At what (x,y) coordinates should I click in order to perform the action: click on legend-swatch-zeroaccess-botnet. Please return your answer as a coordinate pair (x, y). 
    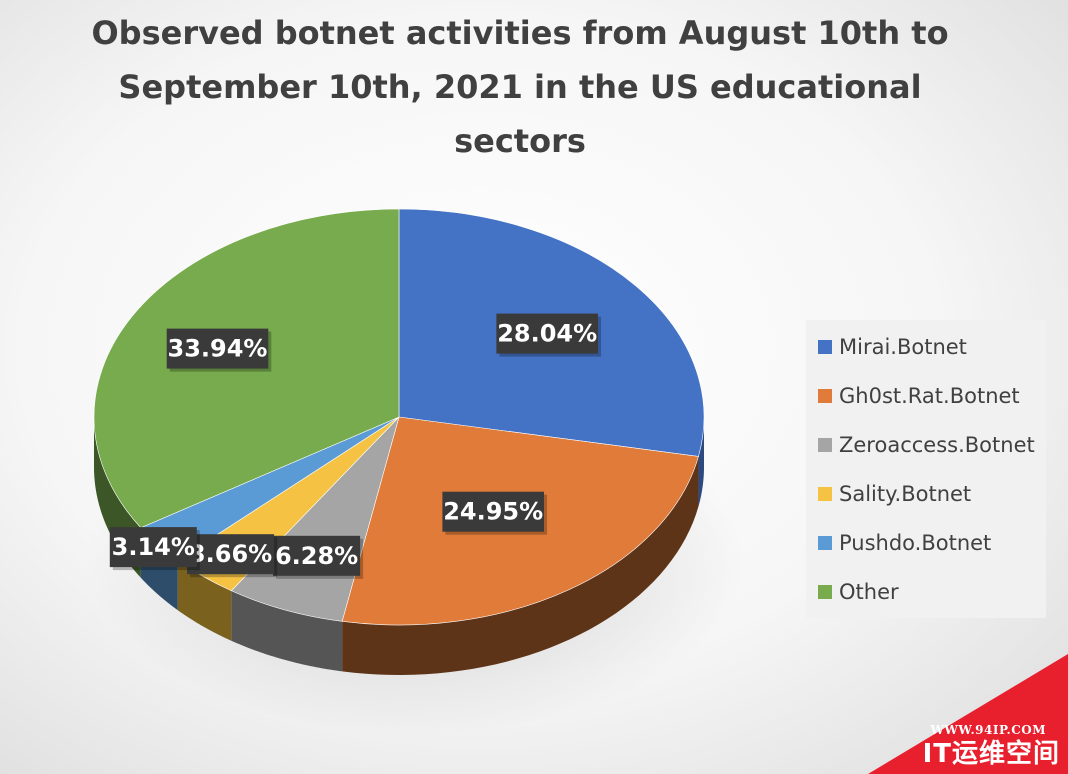
    Looking at the image, I should click on (825, 445).